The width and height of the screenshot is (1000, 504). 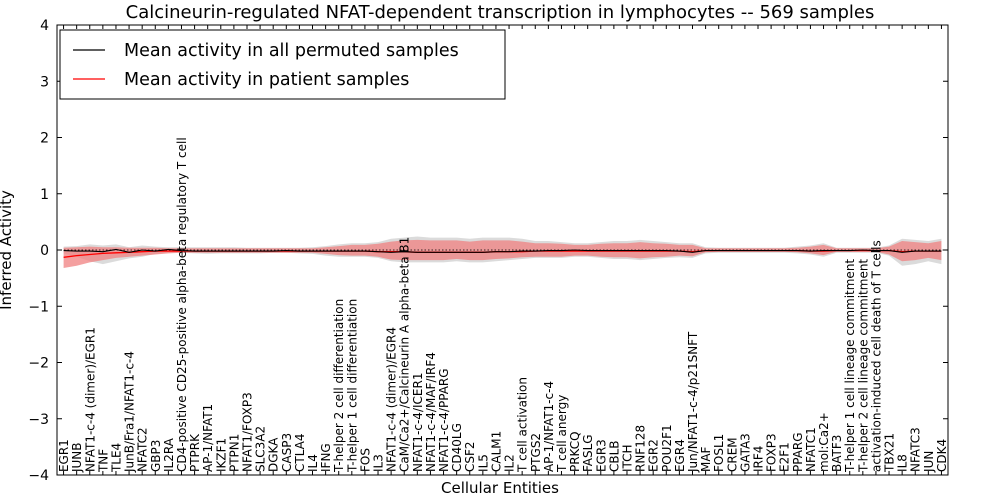 What do you see at coordinates (483, 463) in the screenshot?
I see `x-tick-label: IL5` at bounding box center [483, 463].